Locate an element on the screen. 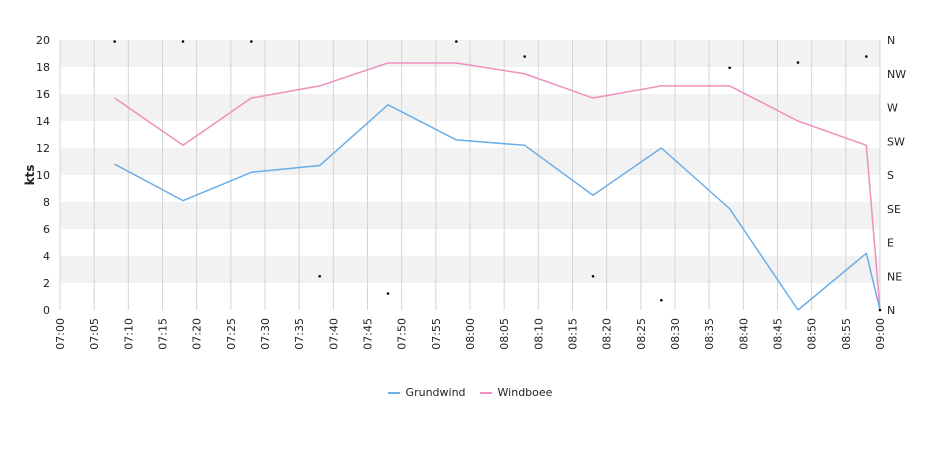 The width and height of the screenshot is (940, 450). x-tick-label: 09:00 is located at coordinates (880, 334).